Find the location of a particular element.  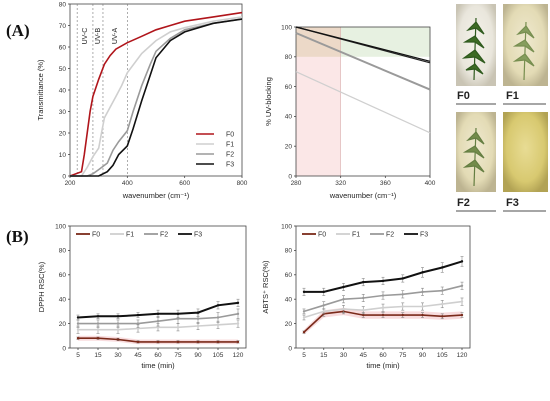

series-line-f2 is located at coordinates (156, 97).